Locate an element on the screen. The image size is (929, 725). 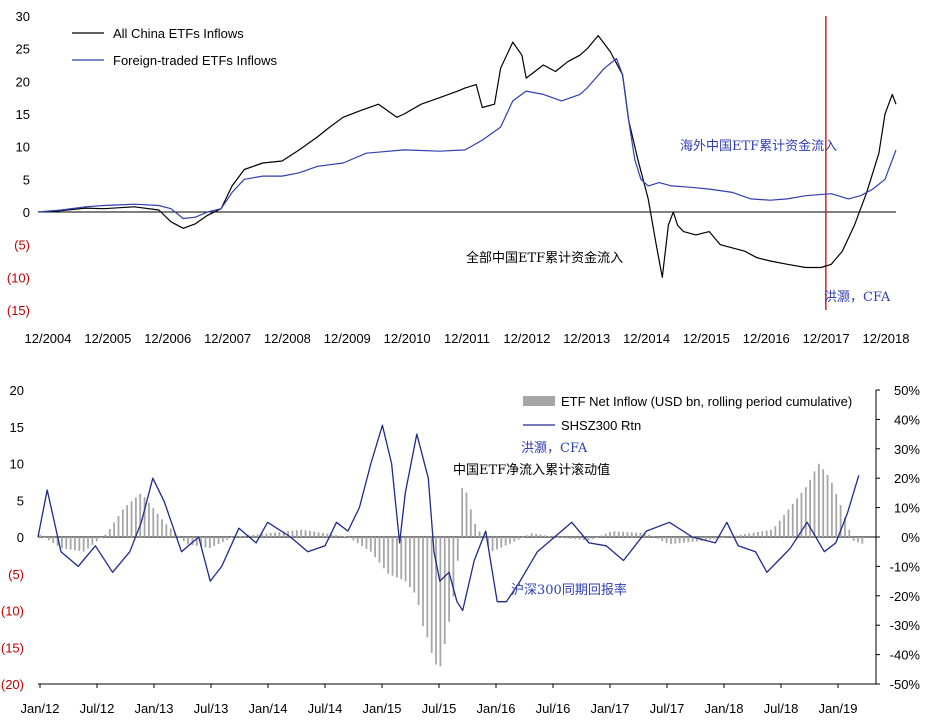
y-tick-label-10: 10 is located at coordinates (23, 147).